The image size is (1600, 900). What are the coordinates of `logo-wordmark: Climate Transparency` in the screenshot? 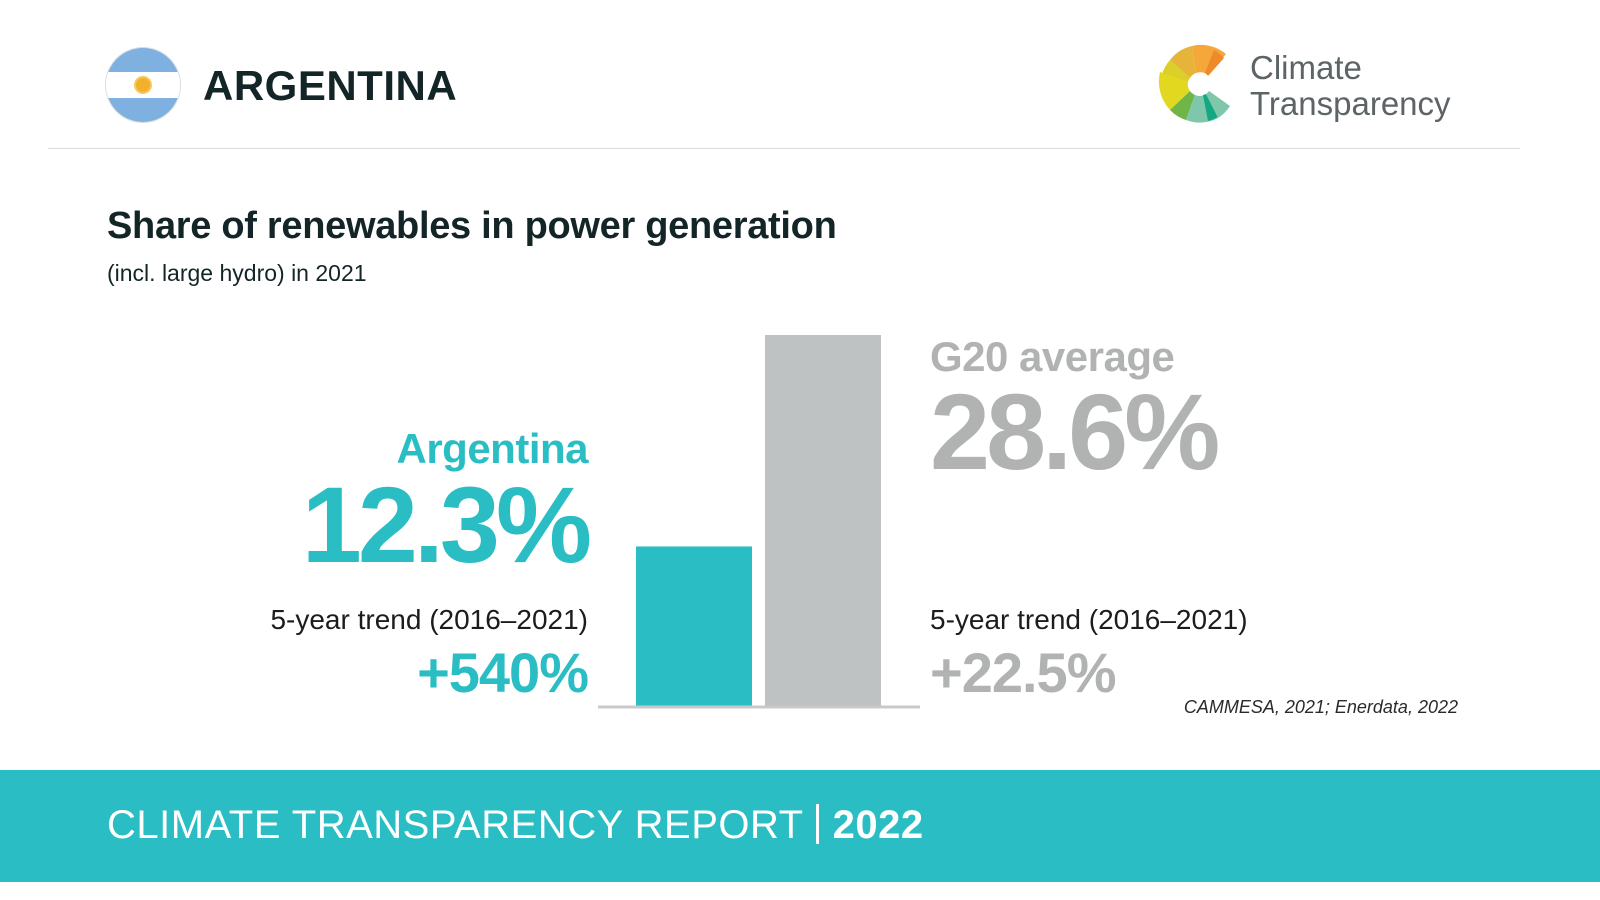 It's located at (1350, 86).